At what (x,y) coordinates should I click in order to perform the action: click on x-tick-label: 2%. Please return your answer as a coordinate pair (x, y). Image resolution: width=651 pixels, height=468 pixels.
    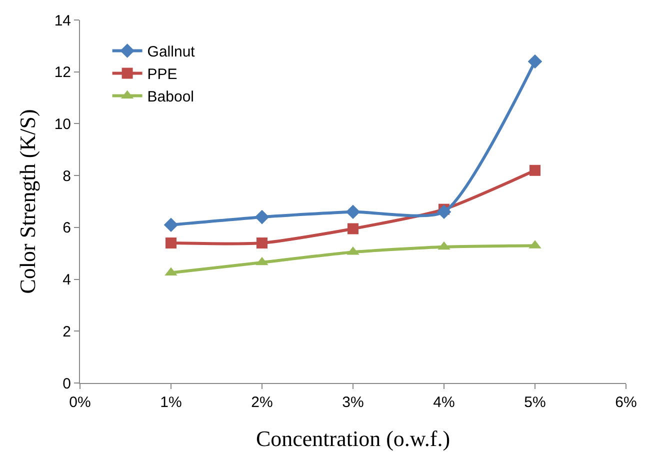
    Looking at the image, I should click on (262, 402).